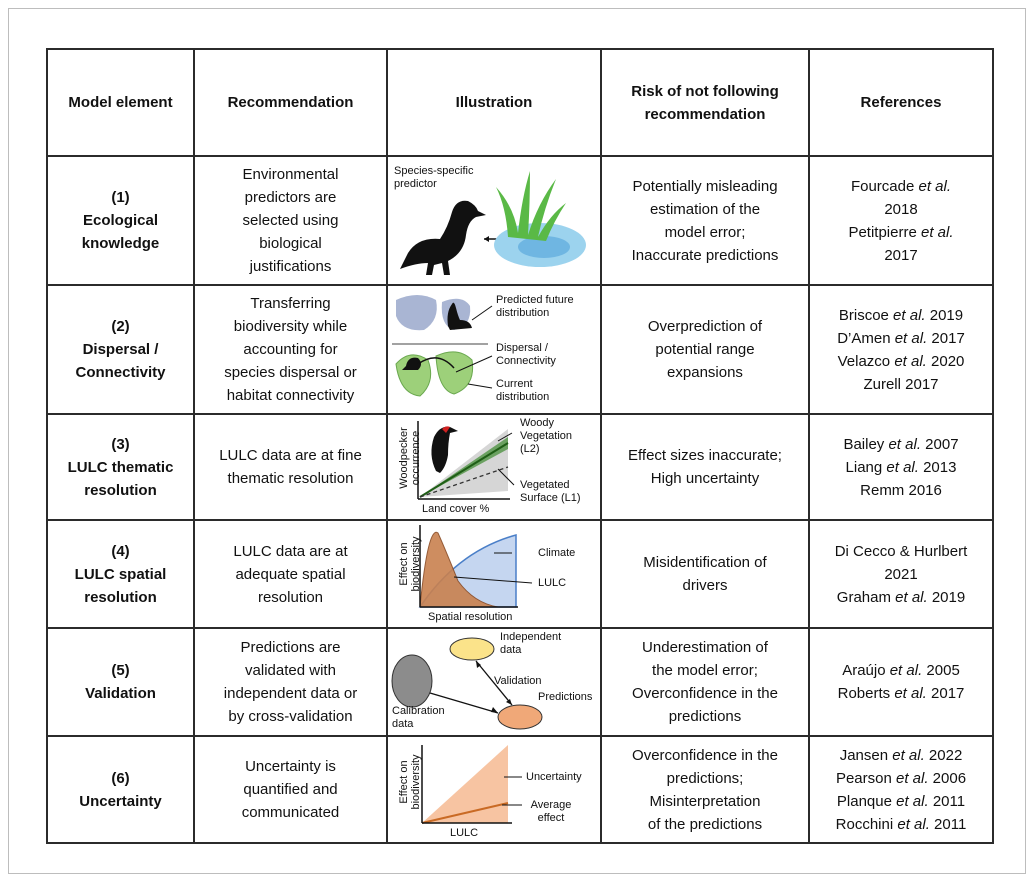  I want to click on text-line: by cross-validation, so click(290, 716).